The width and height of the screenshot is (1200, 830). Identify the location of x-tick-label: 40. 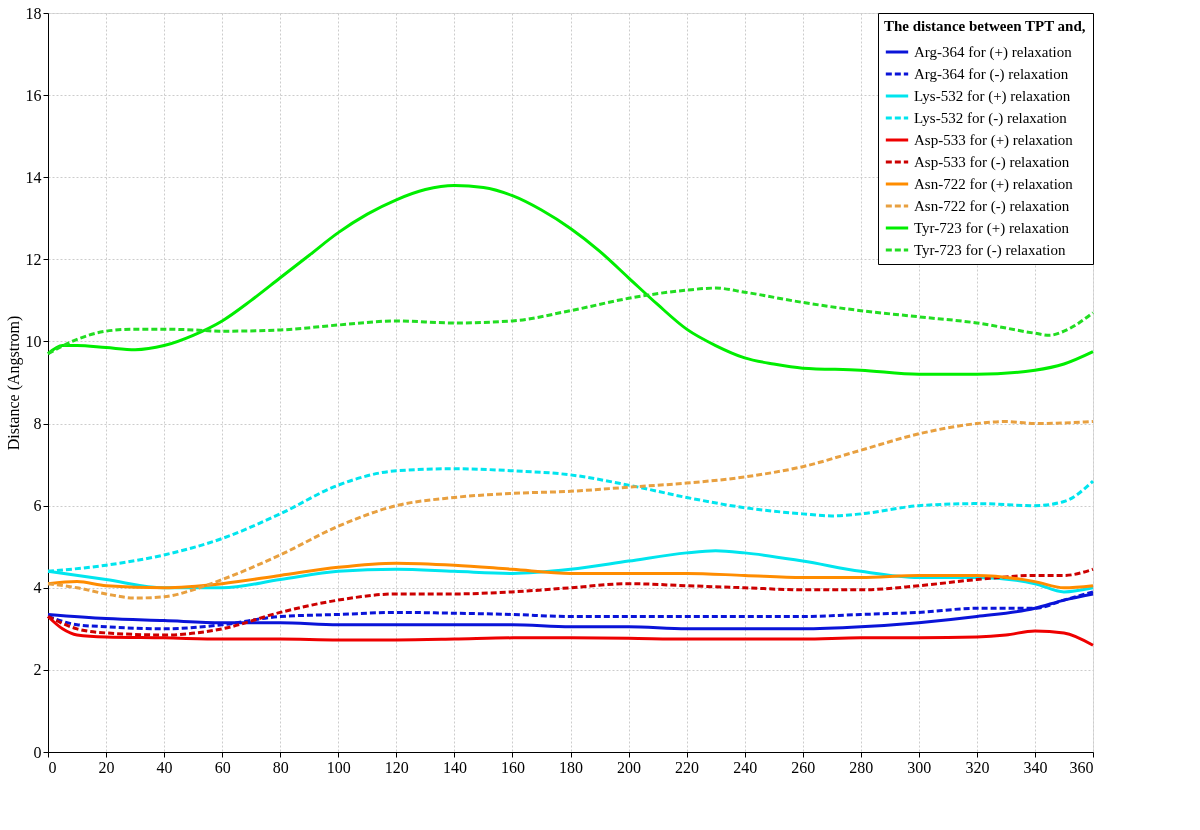
(164, 767).